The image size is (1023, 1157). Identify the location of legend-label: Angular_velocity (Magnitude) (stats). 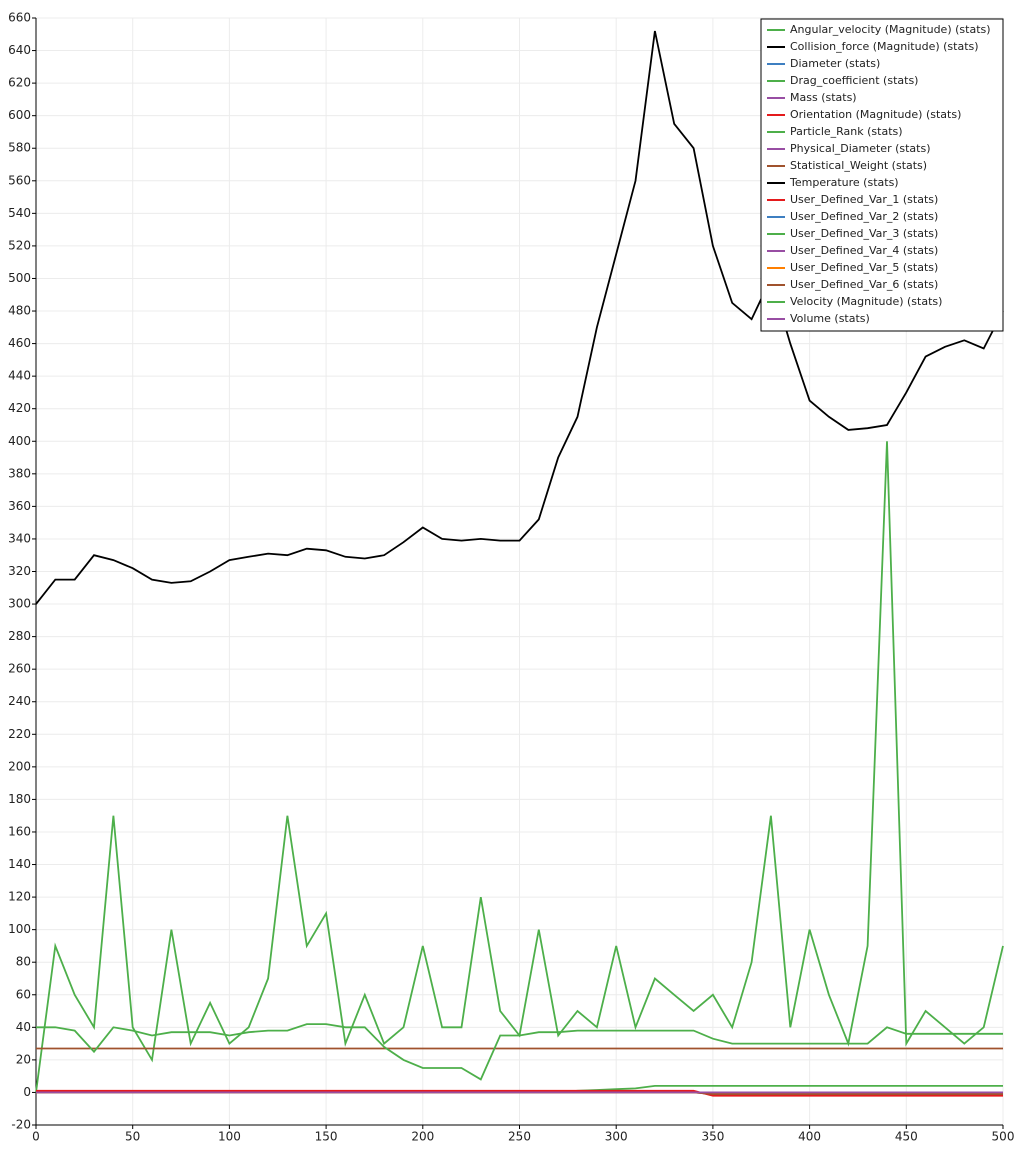
(890, 29).